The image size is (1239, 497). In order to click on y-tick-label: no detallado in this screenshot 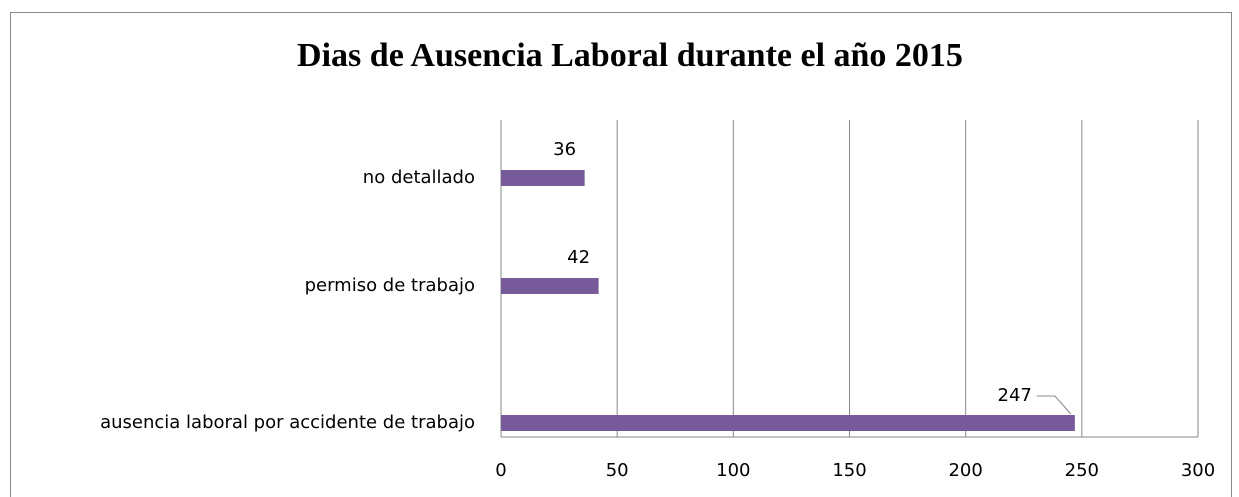, I will do `click(419, 177)`.